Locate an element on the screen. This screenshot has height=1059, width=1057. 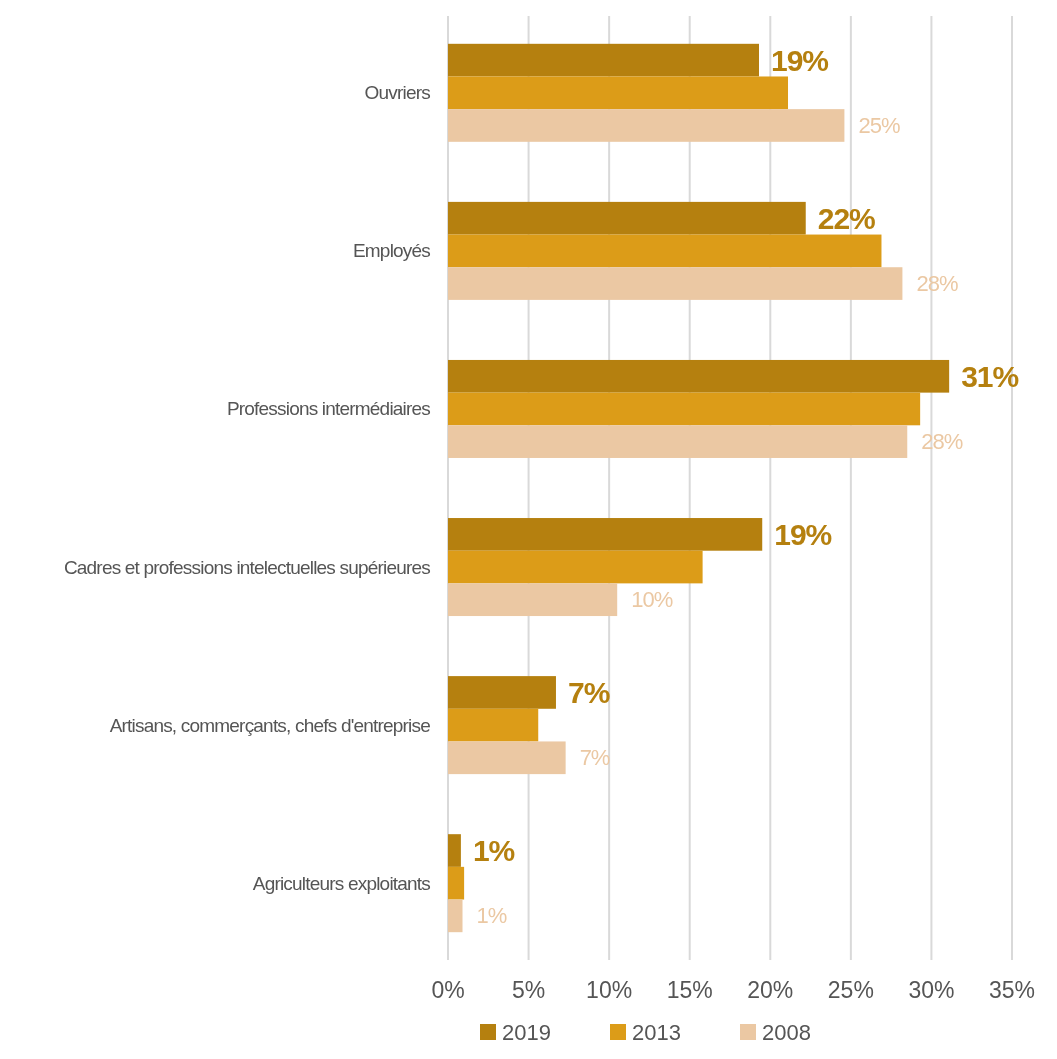
y-tick-label: Cadres et professions intelectuelles supérieures is located at coordinates (247, 567).